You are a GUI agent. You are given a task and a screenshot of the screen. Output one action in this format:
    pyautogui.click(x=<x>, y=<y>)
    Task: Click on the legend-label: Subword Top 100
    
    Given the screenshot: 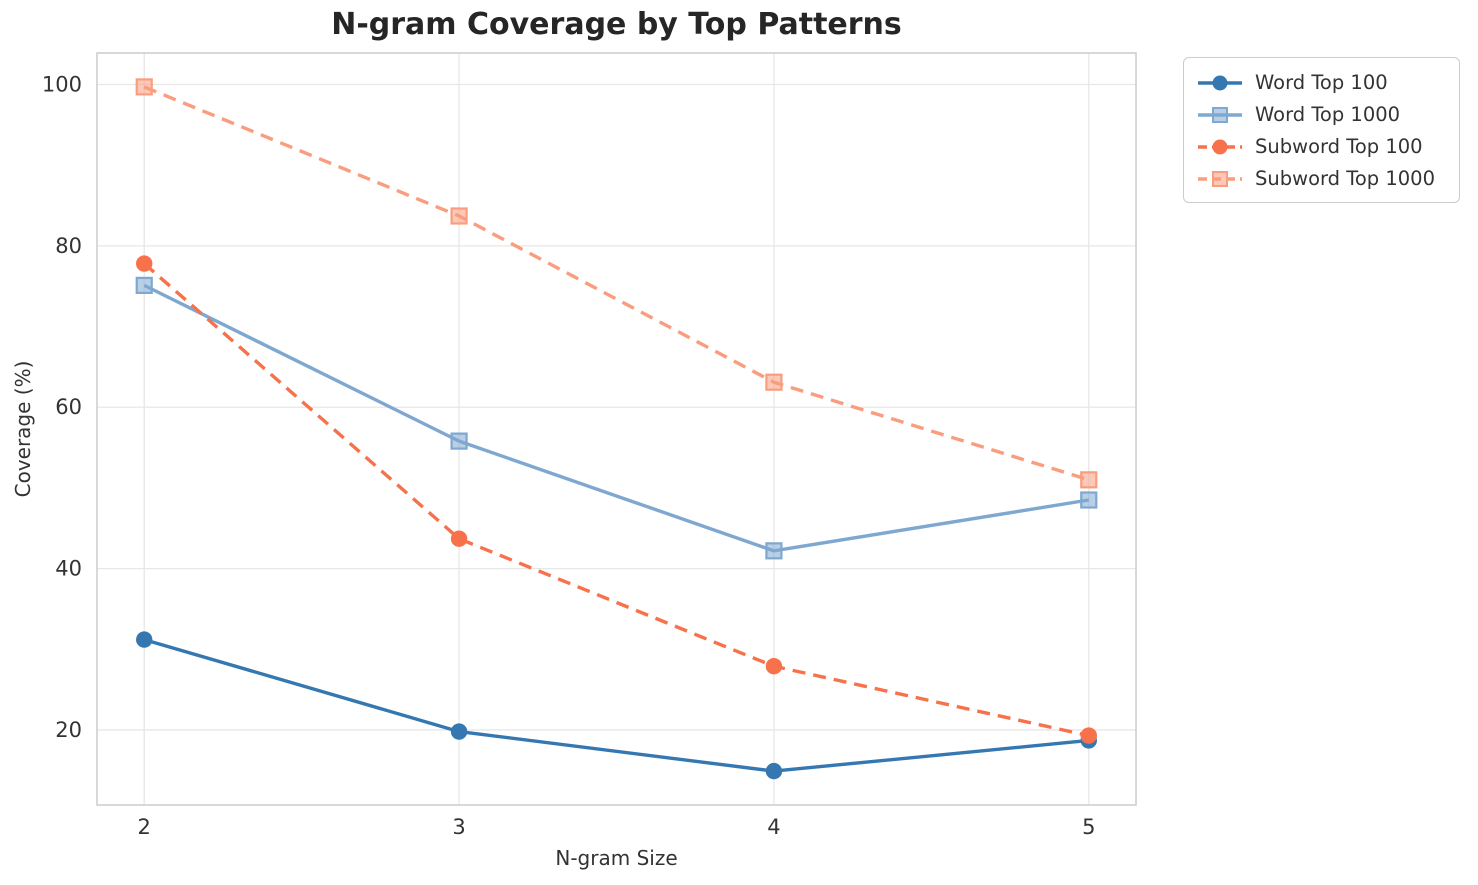 What is the action you would take?
    pyautogui.click(x=1339, y=146)
    